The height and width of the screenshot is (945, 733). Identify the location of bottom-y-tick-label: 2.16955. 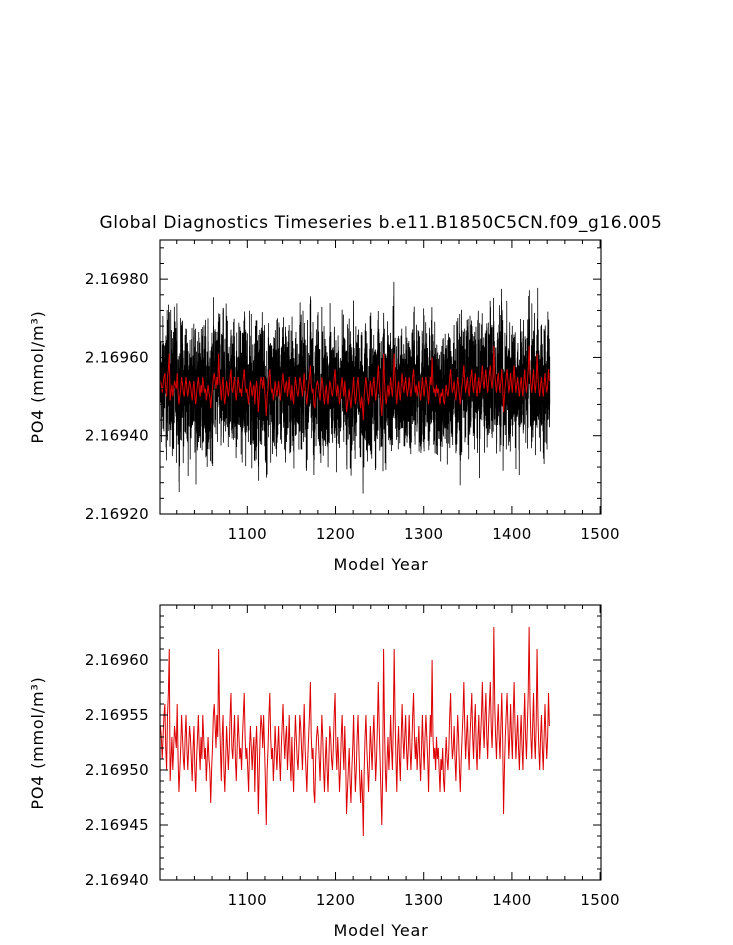
(117, 715).